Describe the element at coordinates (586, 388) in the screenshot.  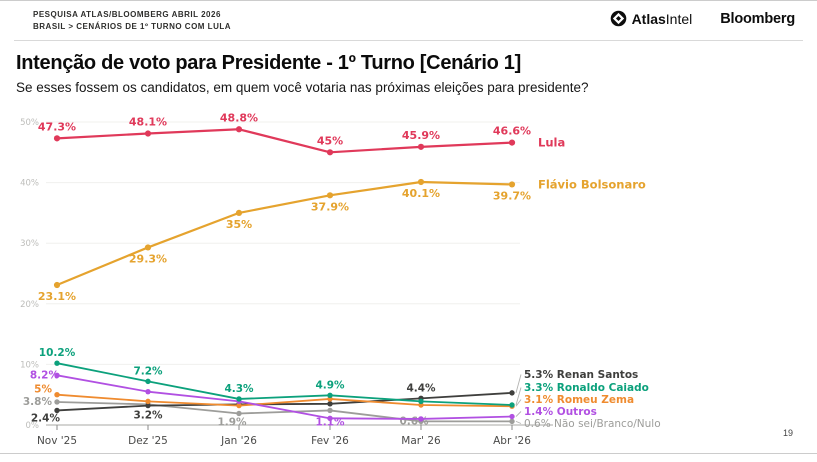
I see `svg-text: 3.3% Ronaldo Caiado` at that location.